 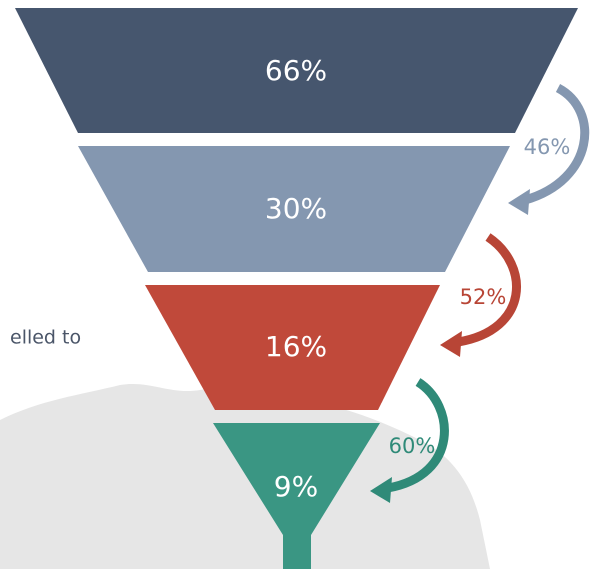 What do you see at coordinates (547, 147) in the screenshot?
I see `conversion-label: 46%` at bounding box center [547, 147].